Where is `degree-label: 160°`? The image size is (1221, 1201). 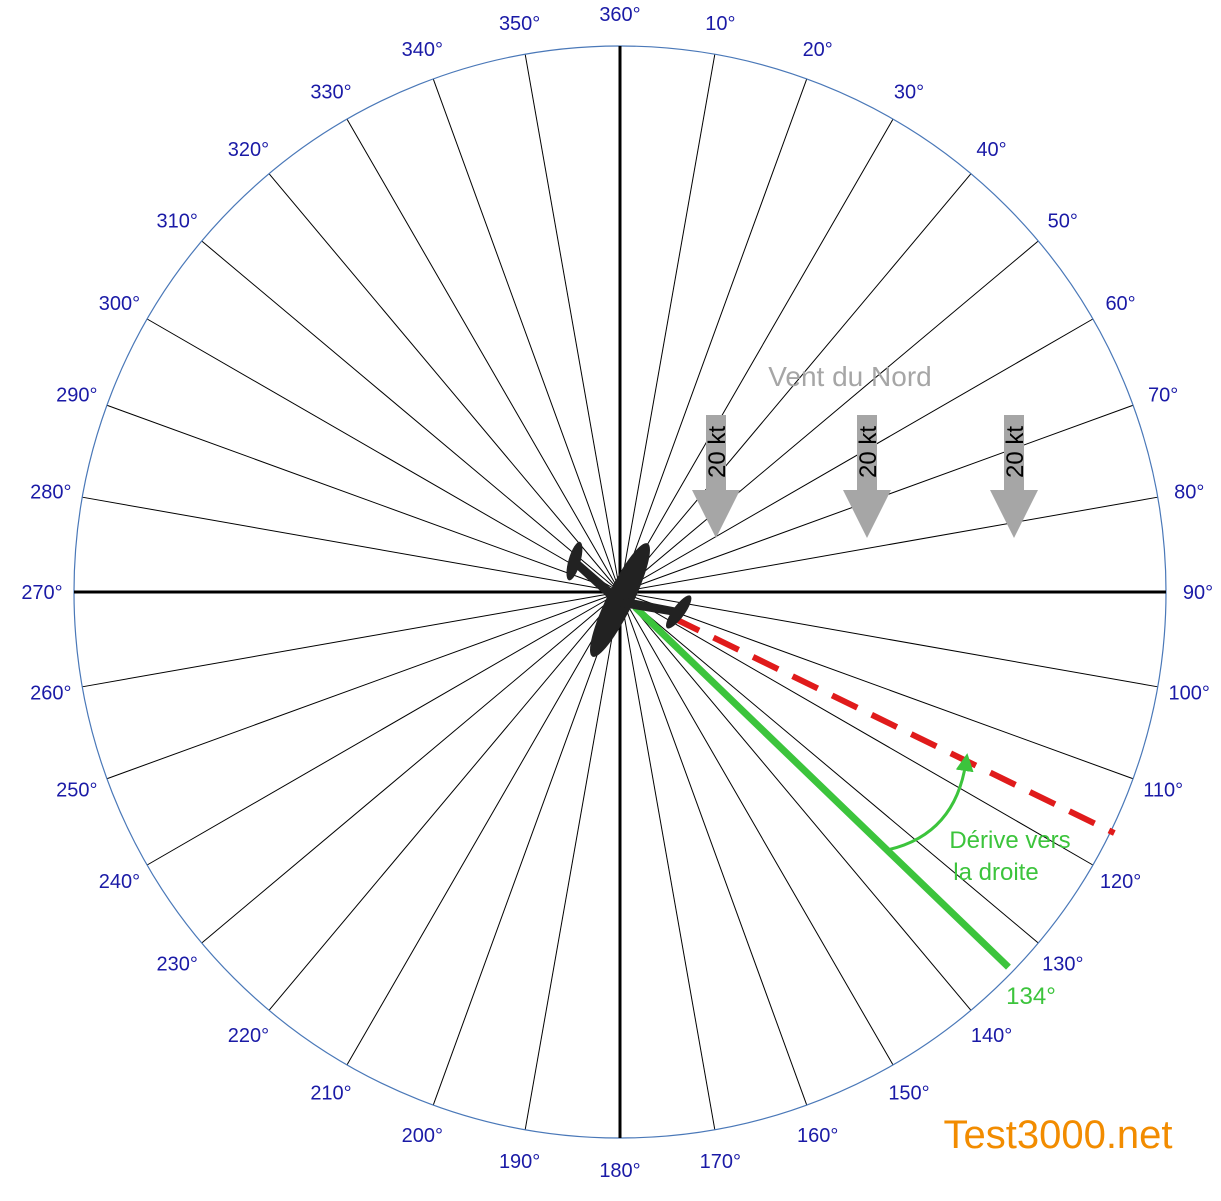
degree-label: 160° is located at coordinates (817, 1136).